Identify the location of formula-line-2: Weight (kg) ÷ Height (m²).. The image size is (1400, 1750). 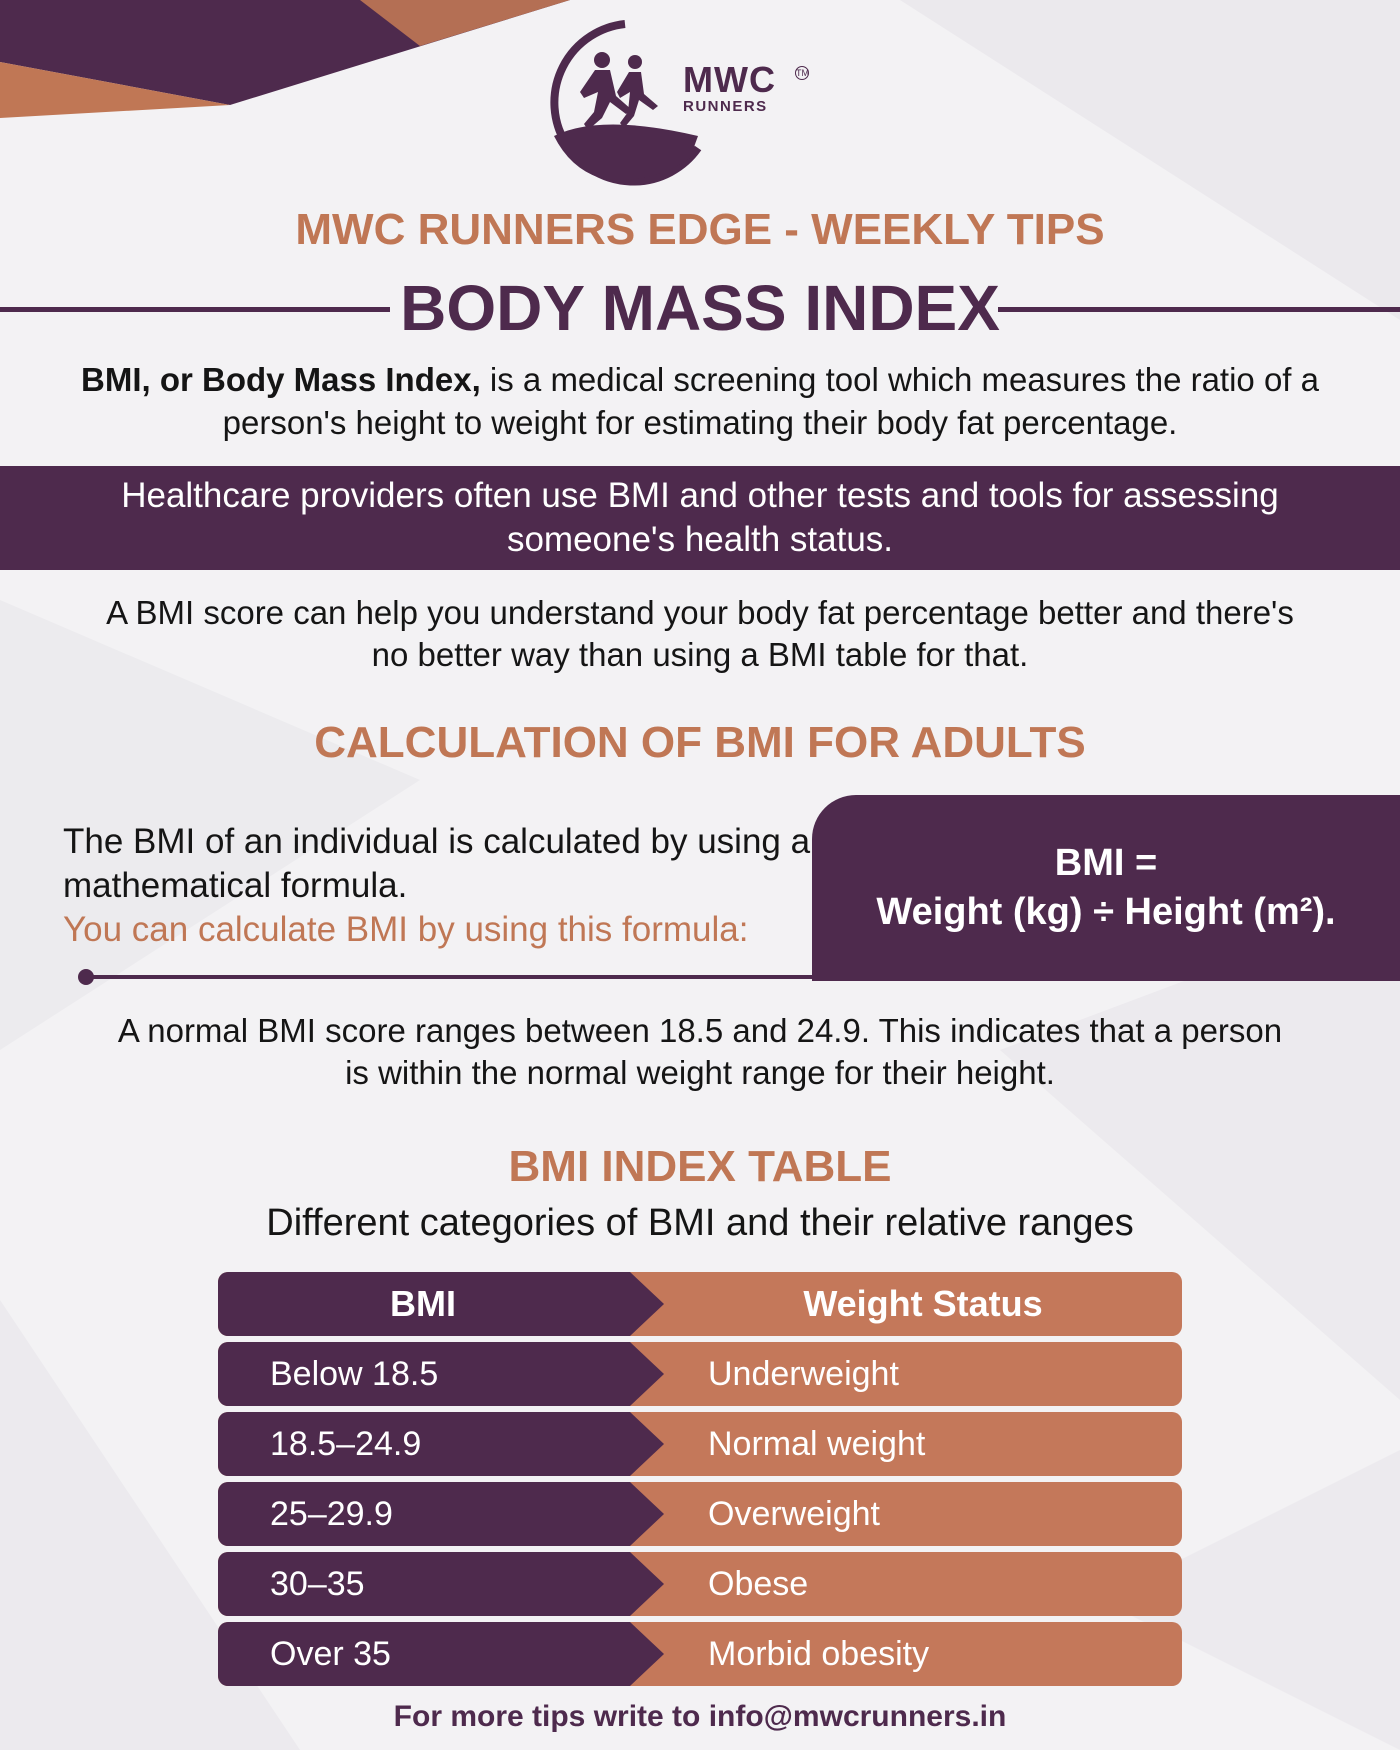
(1106, 912).